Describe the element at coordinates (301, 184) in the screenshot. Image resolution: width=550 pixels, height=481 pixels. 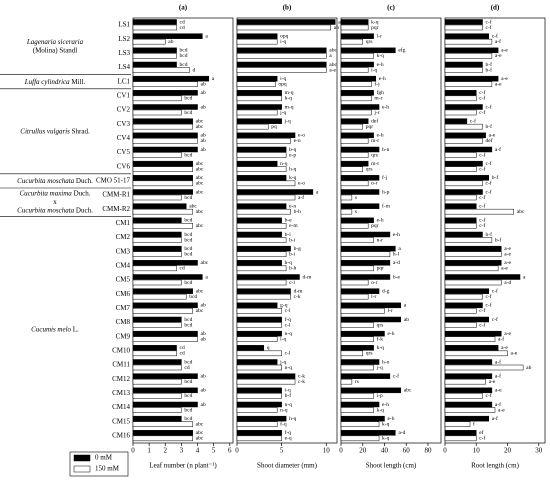
I see `significance-label: e-o` at that location.